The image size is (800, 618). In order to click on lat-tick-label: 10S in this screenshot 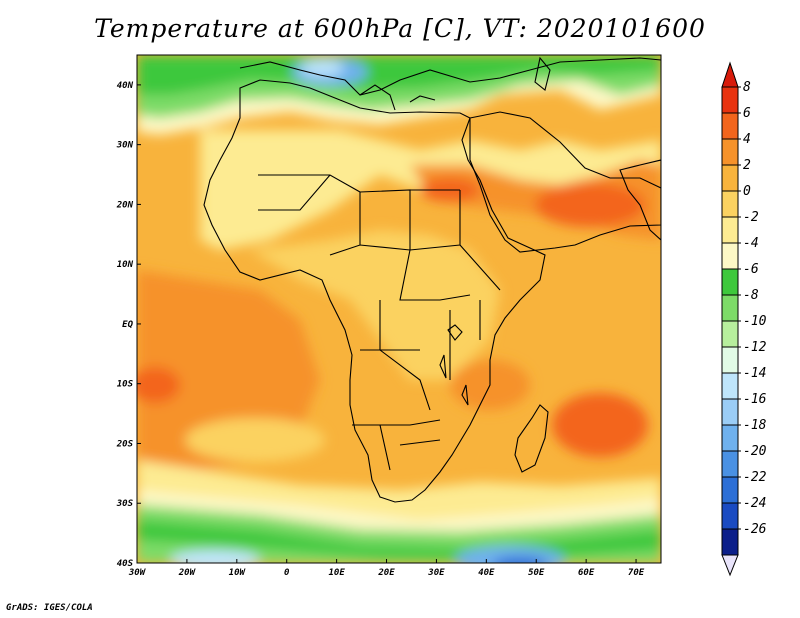, I will do `click(125, 385)`.